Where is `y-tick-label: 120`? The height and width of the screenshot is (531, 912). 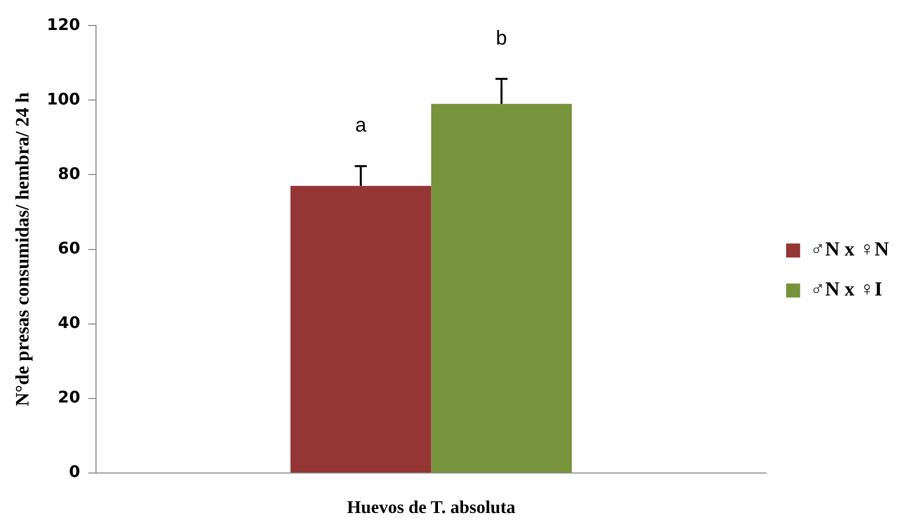
y-tick-label: 120 is located at coordinates (63, 24).